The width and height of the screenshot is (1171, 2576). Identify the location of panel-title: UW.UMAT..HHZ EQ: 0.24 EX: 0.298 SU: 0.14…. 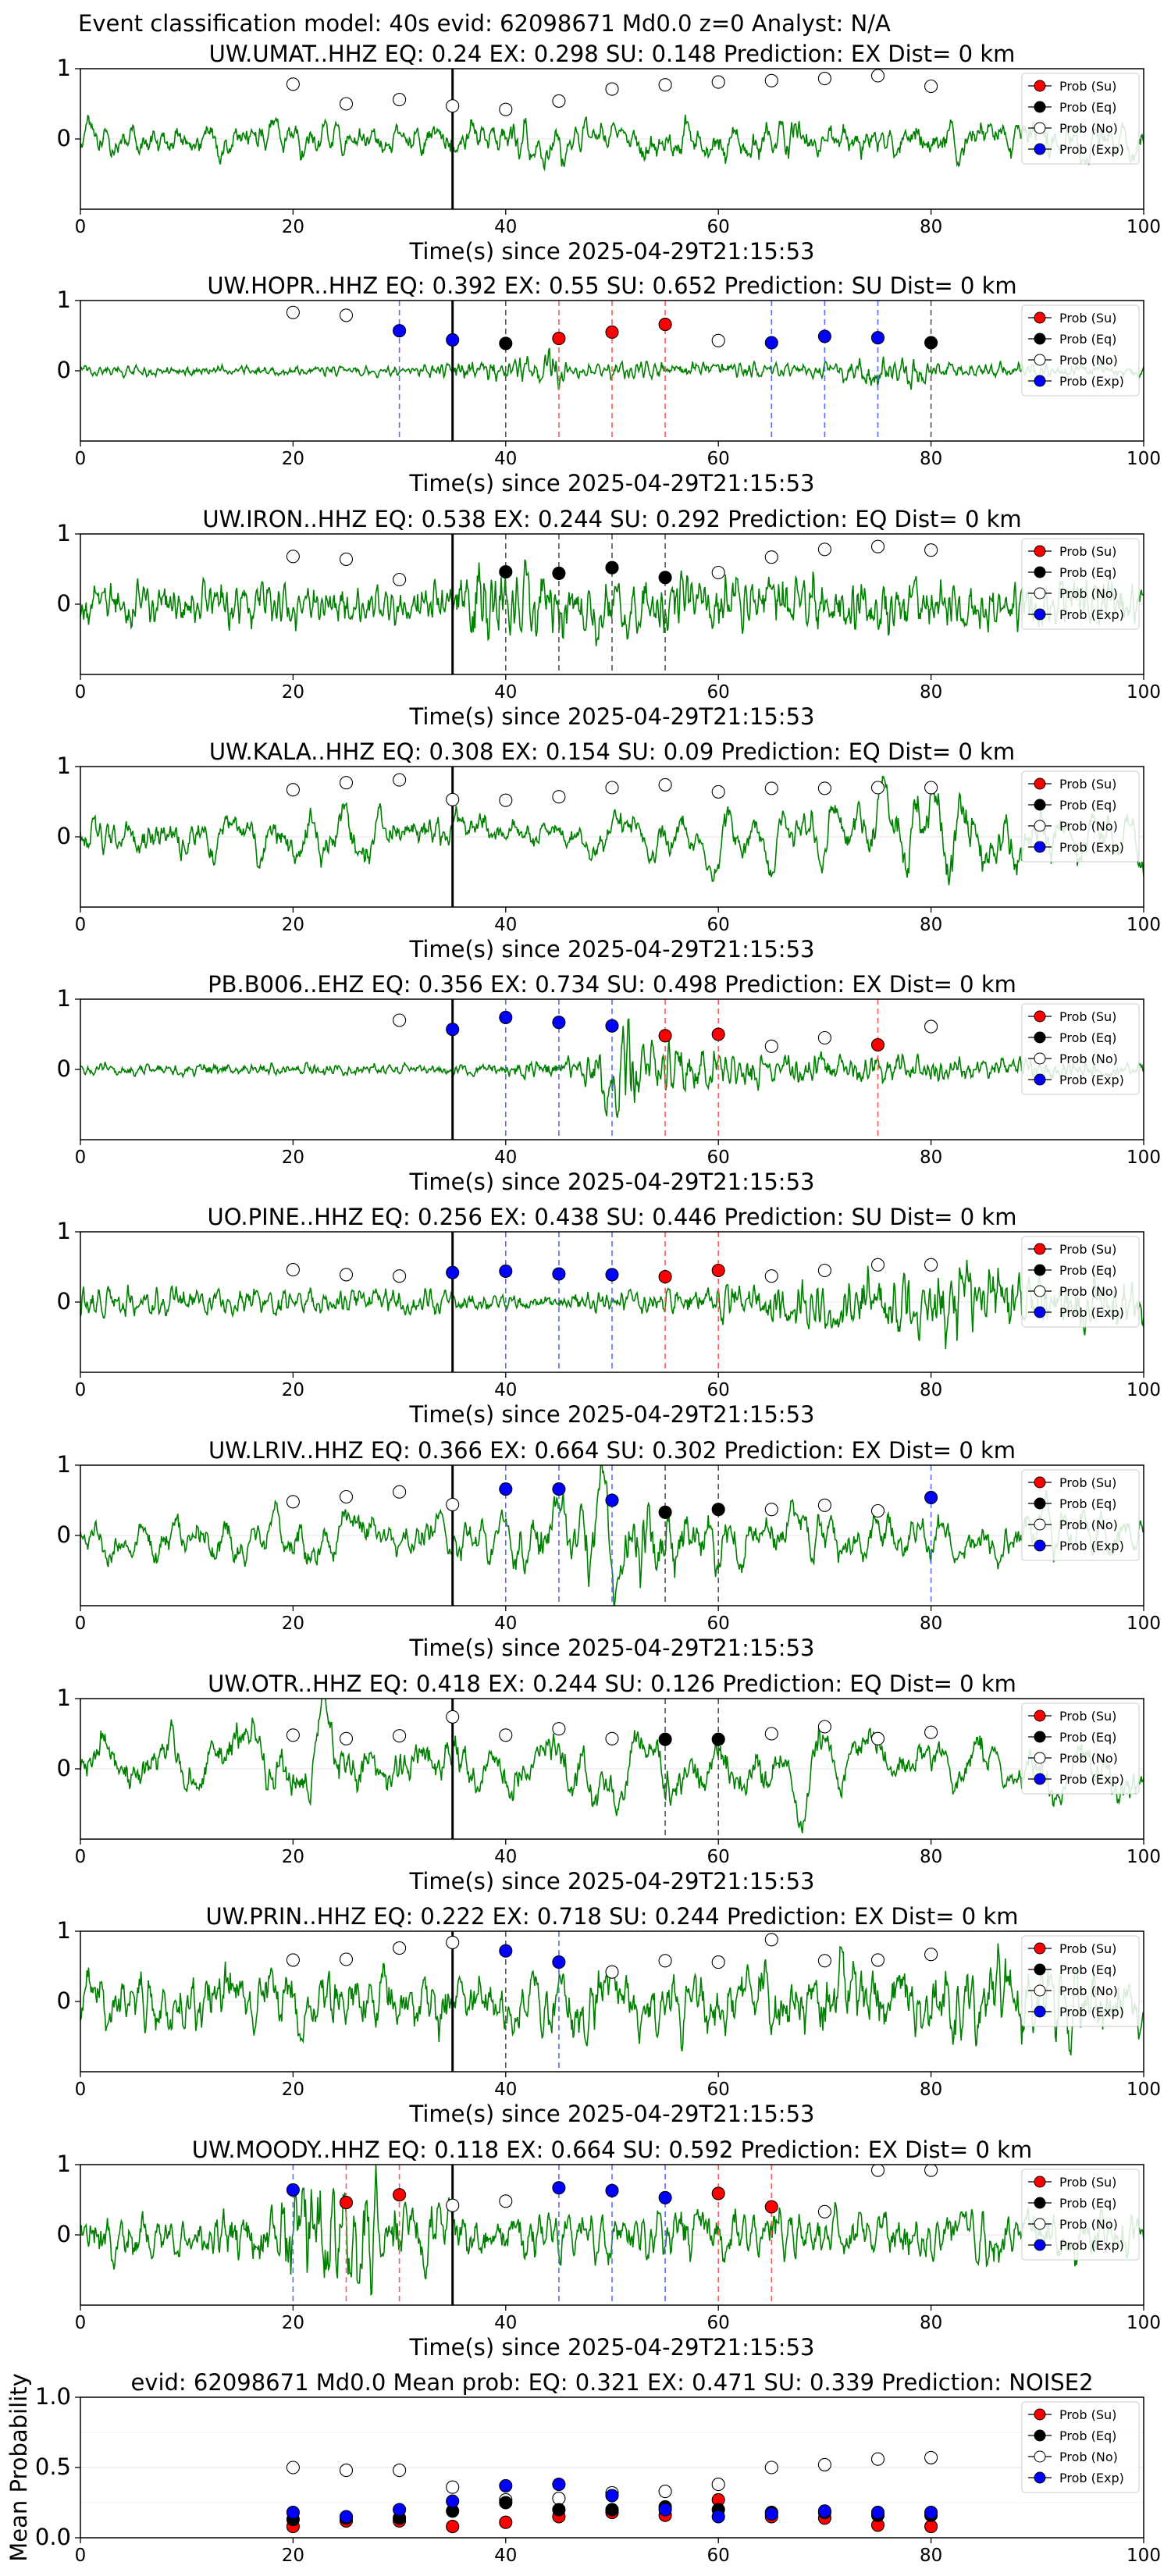
(612, 54).